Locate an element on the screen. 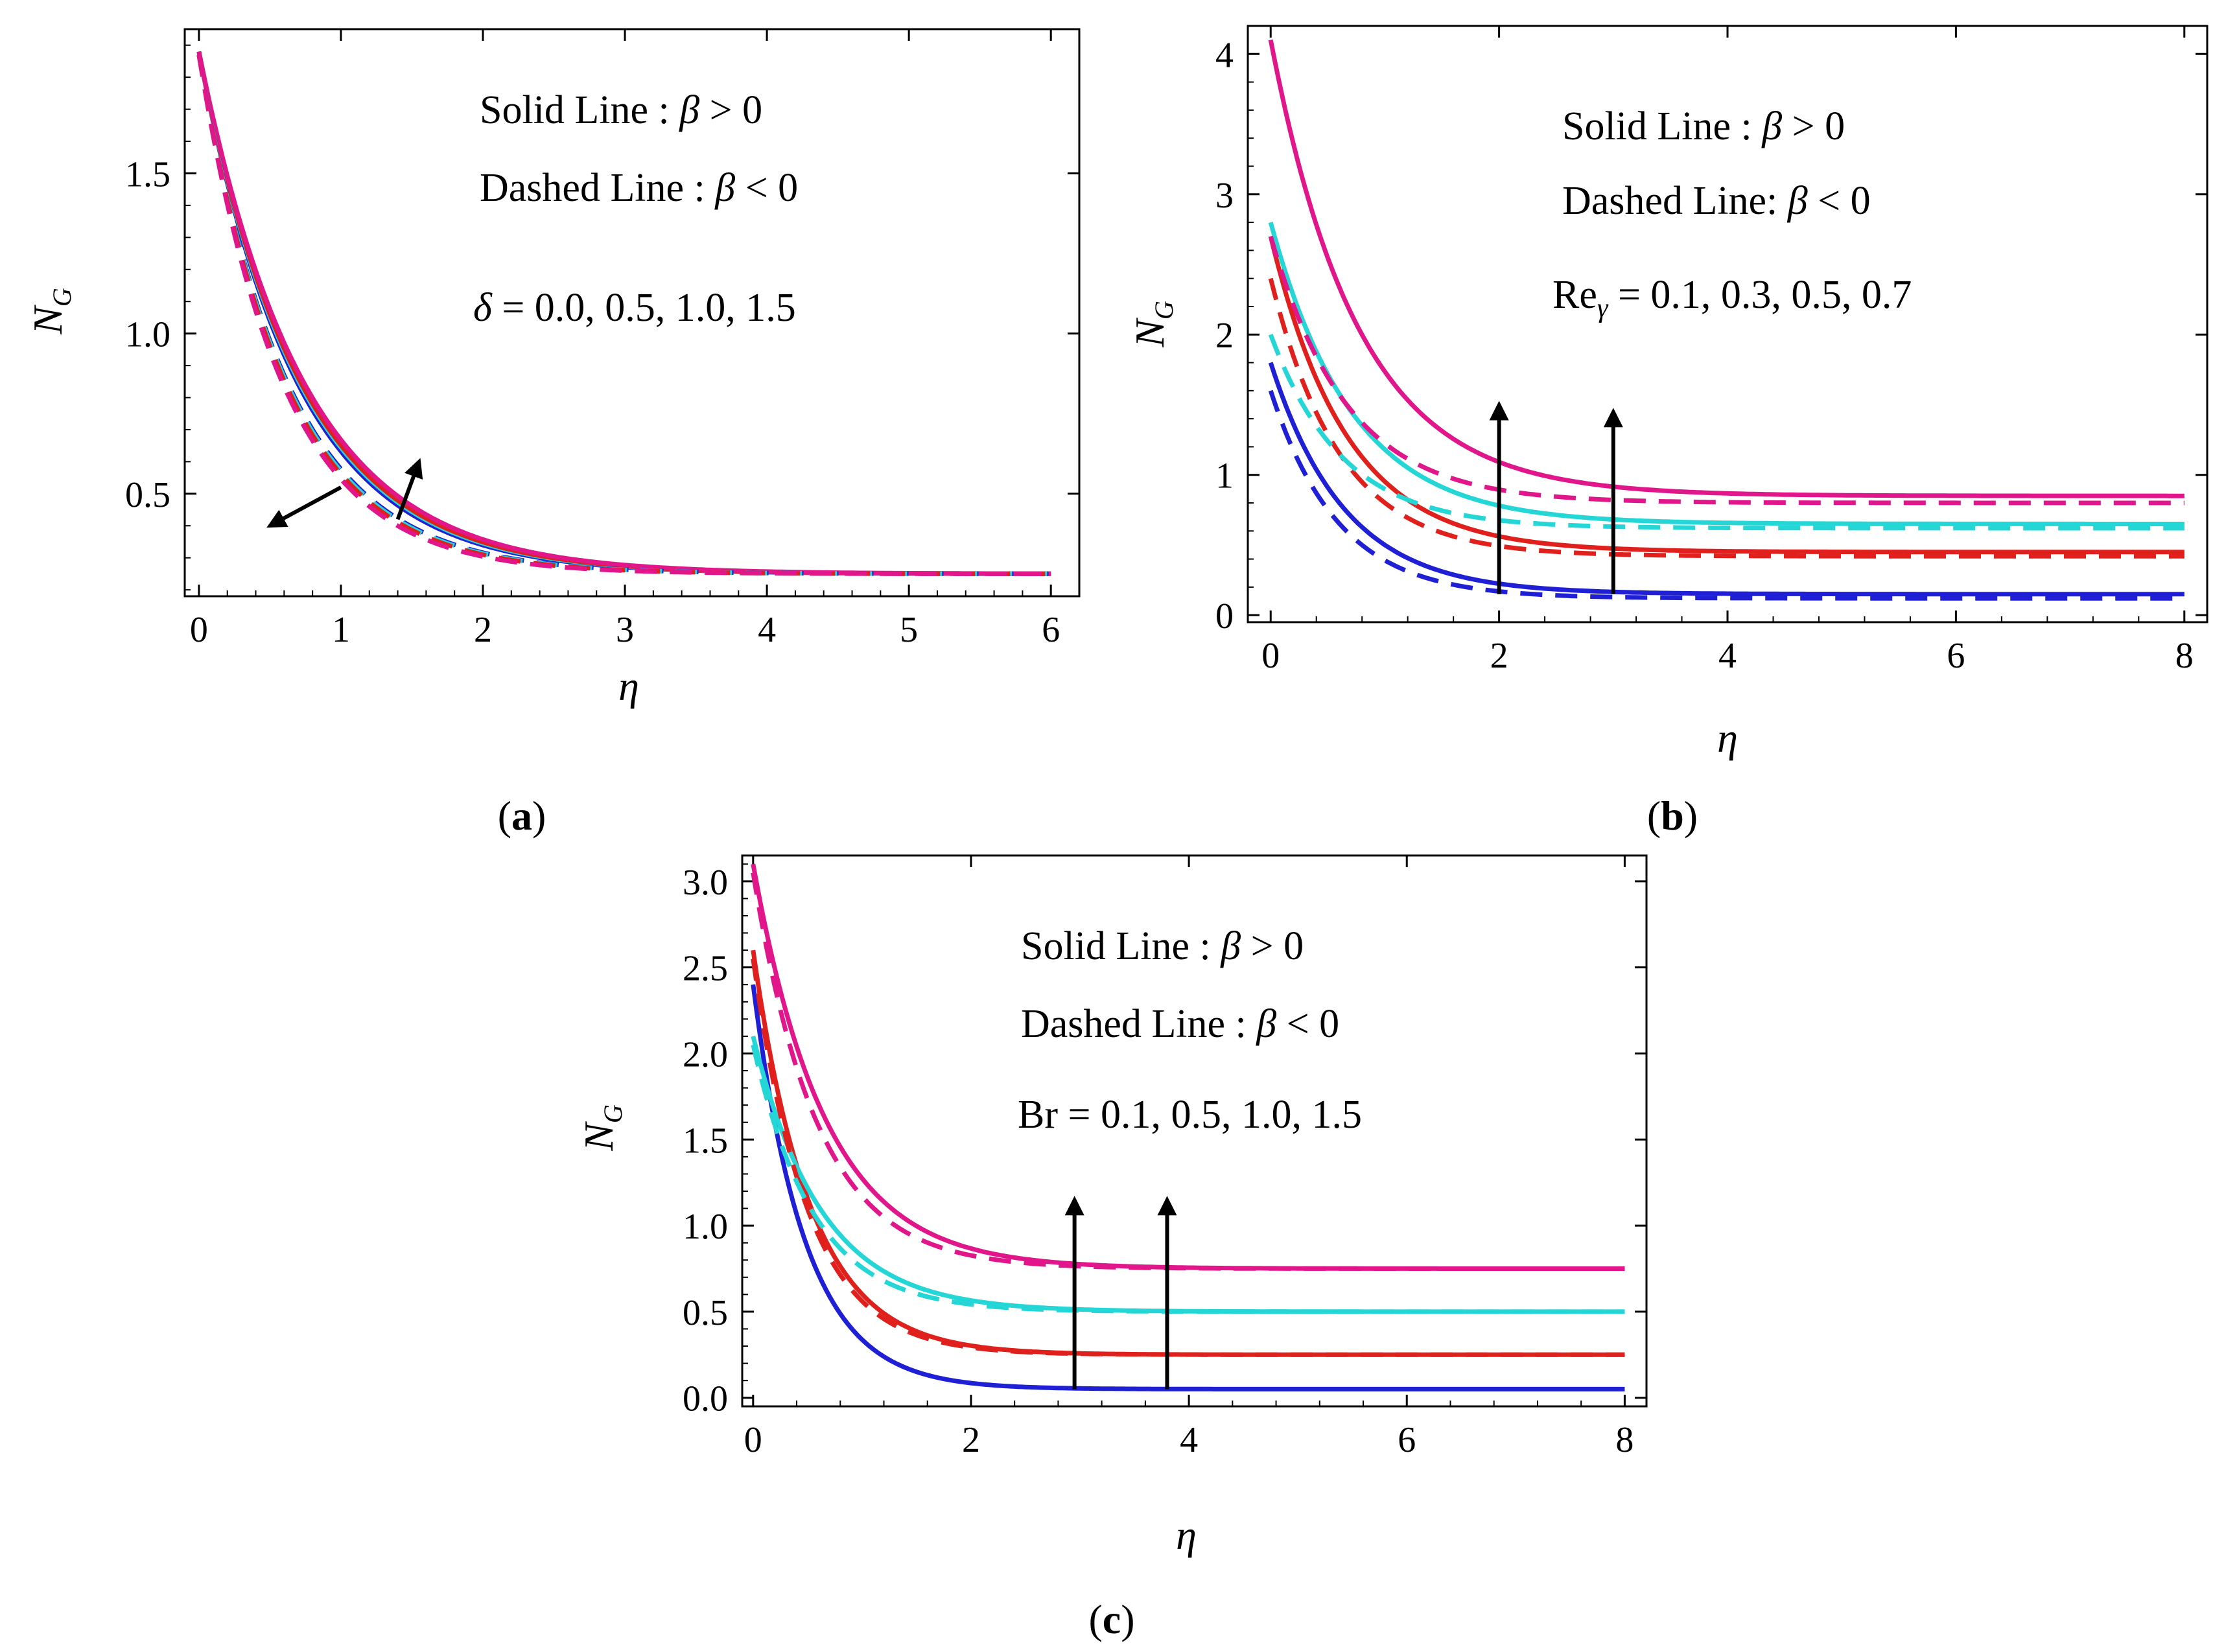  y-tick-label: 0.0 is located at coordinates (705, 1399).